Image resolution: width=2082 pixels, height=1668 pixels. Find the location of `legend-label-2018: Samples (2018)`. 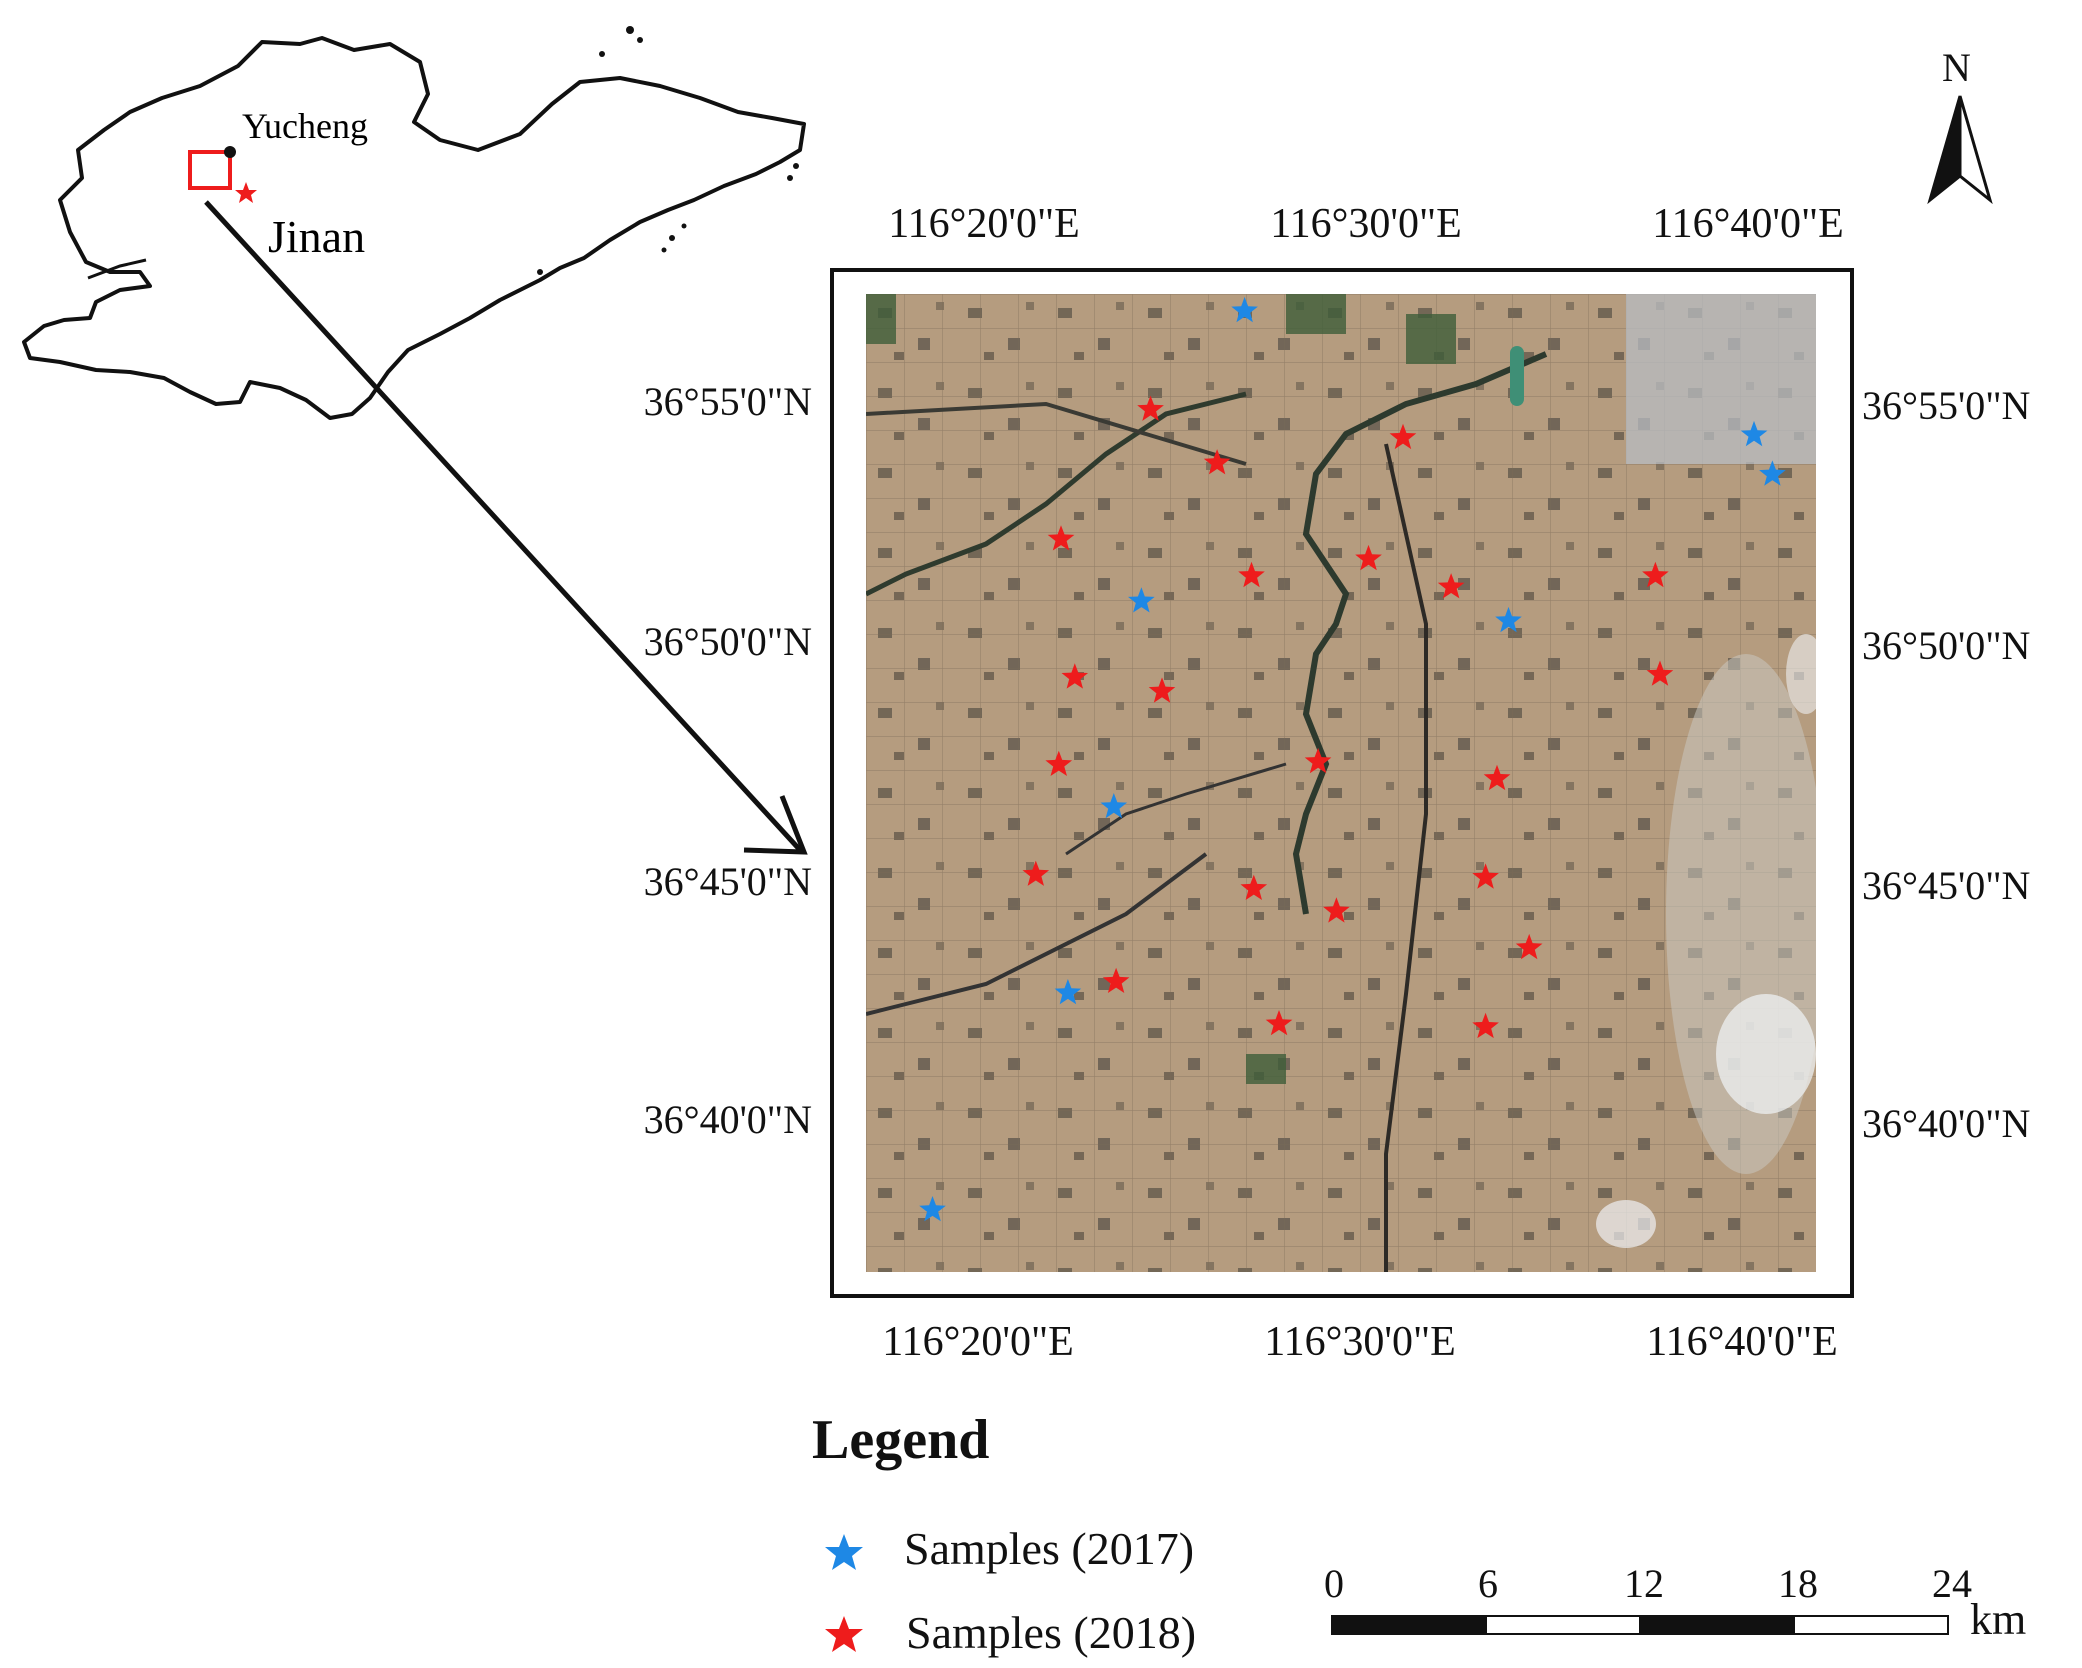

legend-label-2018: Samples (2018) is located at coordinates (1051, 1632).